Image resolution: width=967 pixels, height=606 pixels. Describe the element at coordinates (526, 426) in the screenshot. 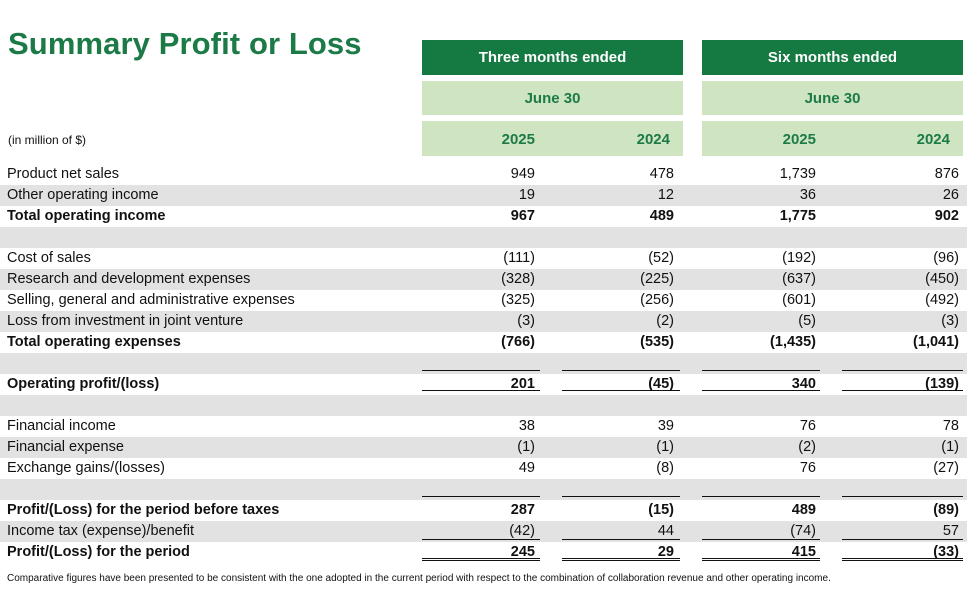

I see `cell-3m-2025: 38` at that location.